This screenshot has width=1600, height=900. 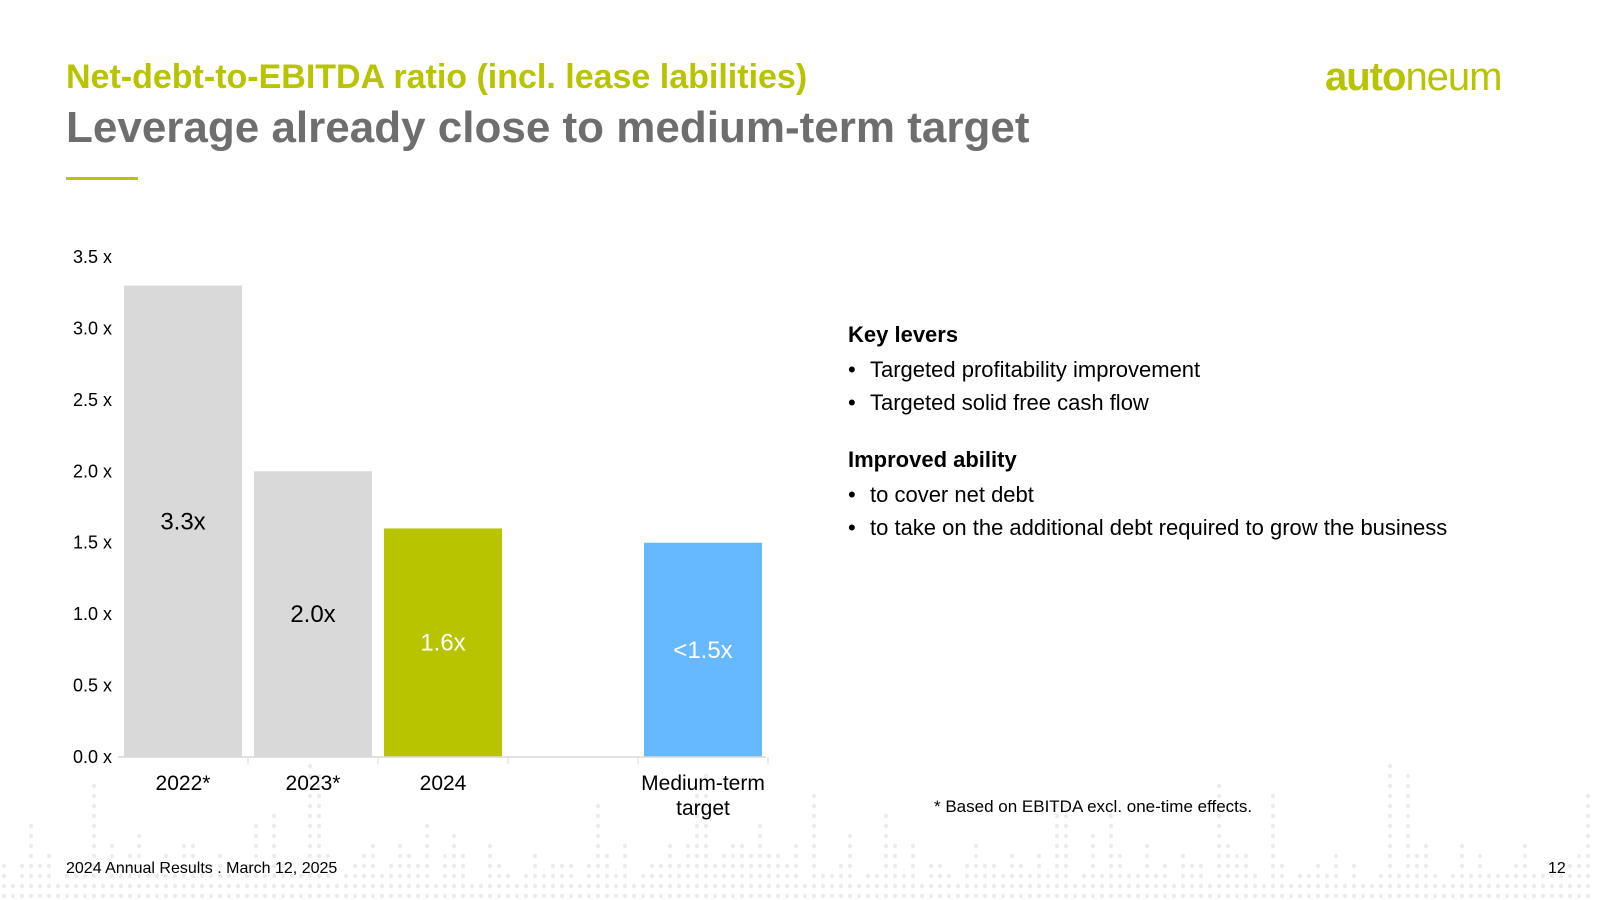 I want to click on x-category-label: 2024, so click(x=443, y=783).